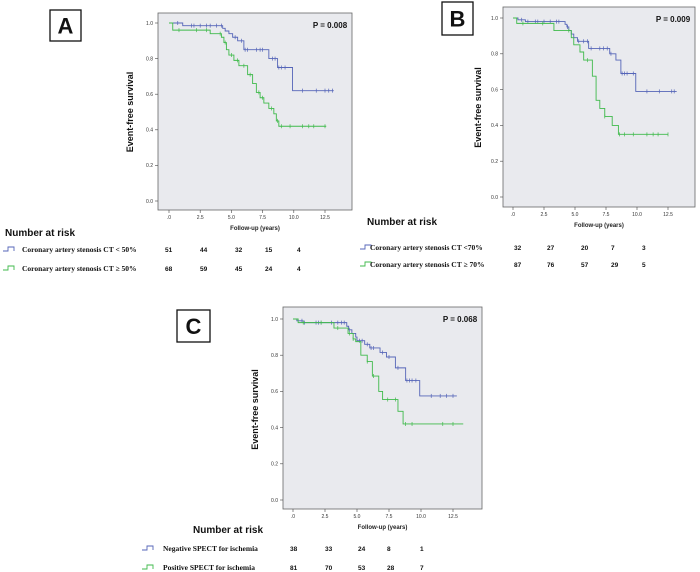 This screenshot has width=700, height=572. I want to click on panel-label: A, so click(66, 26).